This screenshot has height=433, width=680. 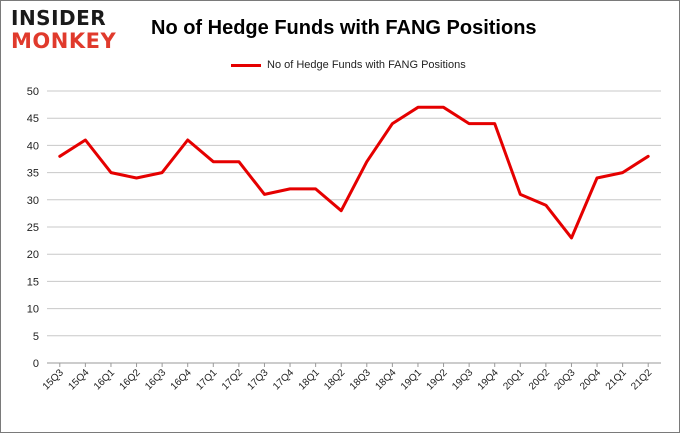 What do you see at coordinates (33, 174) in the screenshot?
I see `y-tick-label: 35` at bounding box center [33, 174].